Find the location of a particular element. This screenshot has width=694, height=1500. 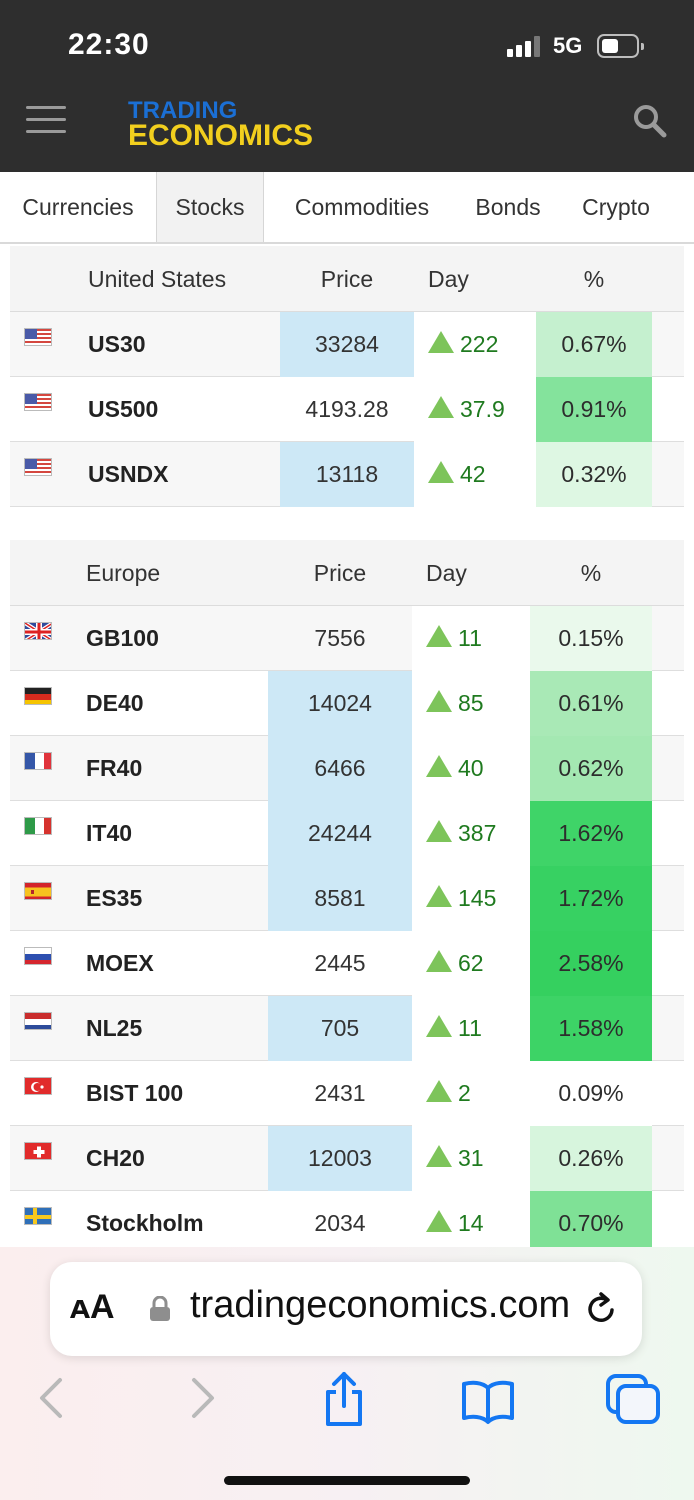

germany-flag-icon is located at coordinates (38, 696).